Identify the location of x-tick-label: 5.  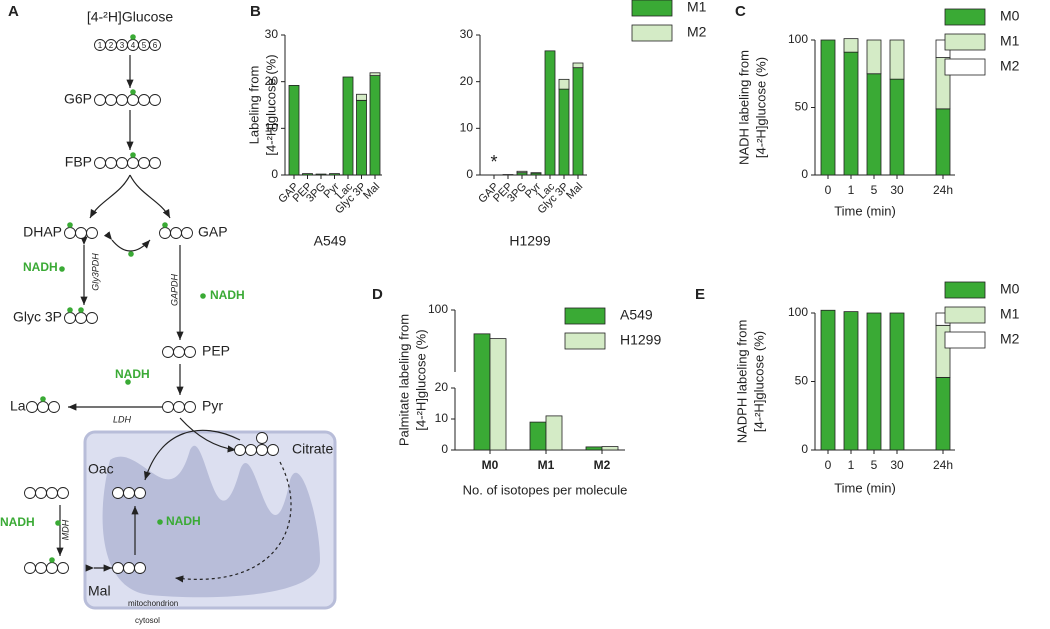
(874, 465).